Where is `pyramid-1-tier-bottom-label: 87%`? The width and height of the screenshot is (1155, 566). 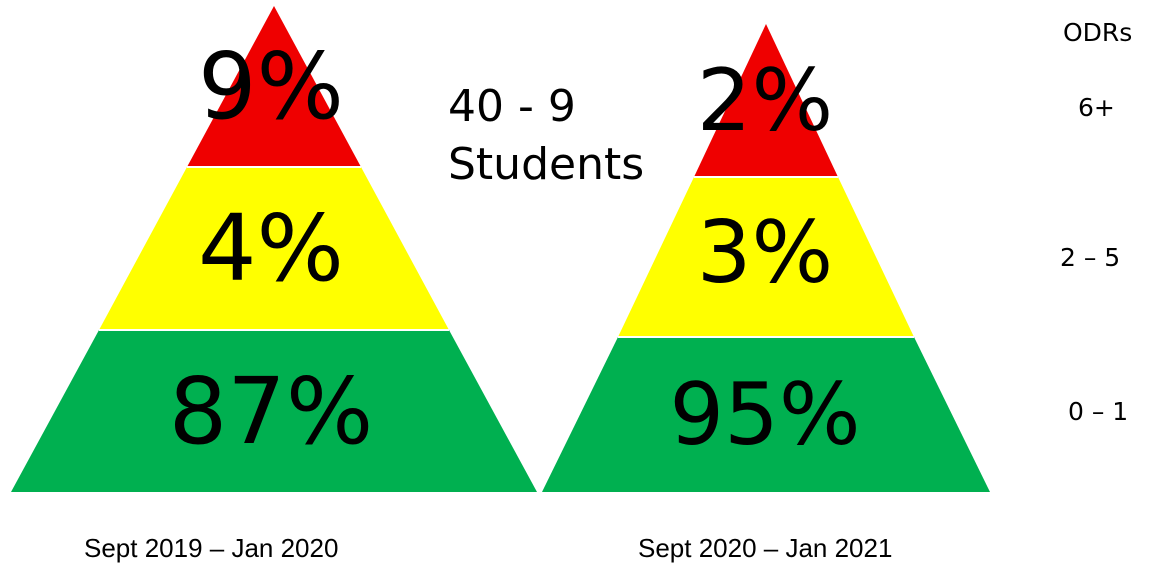 pyramid-1-tier-bottom-label: 87% is located at coordinates (271, 411).